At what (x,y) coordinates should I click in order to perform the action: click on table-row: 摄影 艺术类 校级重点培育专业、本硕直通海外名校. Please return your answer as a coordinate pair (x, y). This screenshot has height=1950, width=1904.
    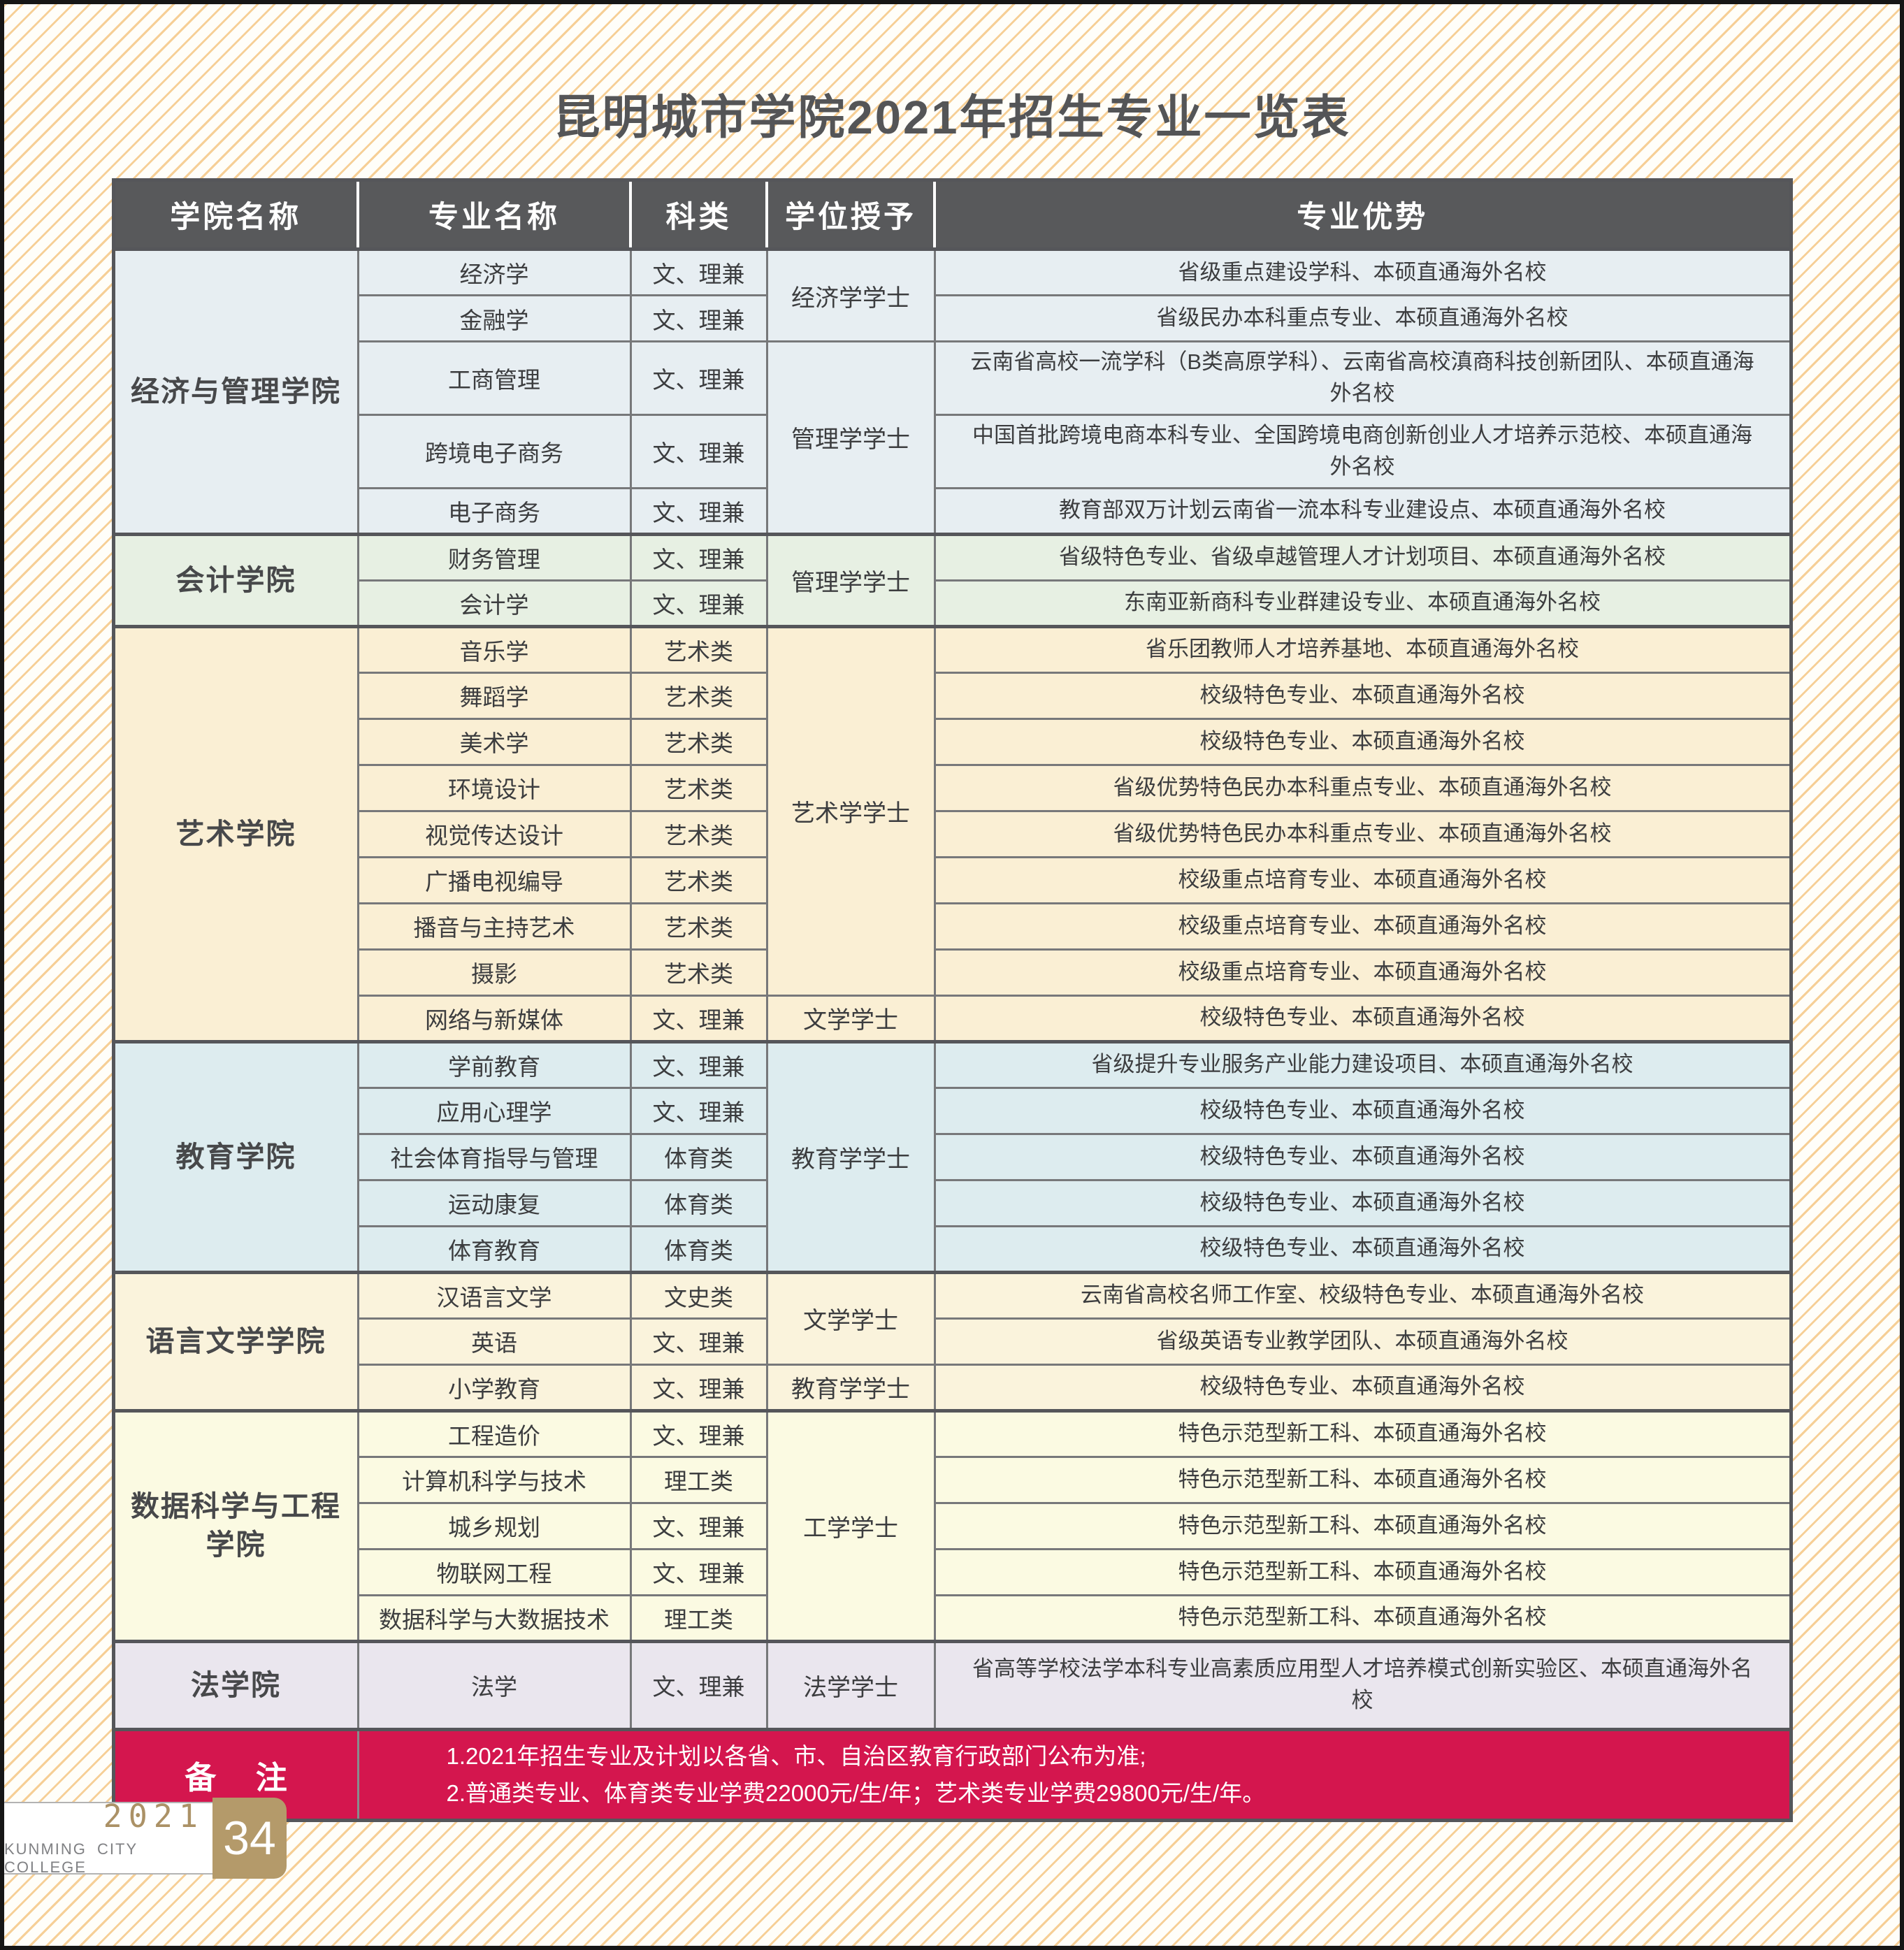
    Looking at the image, I should click on (952, 972).